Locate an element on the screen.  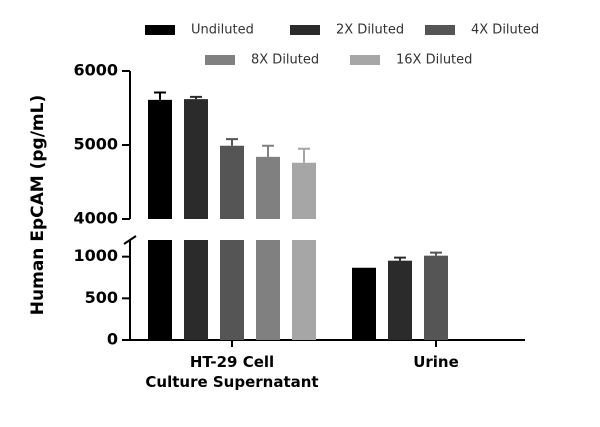
x-tick-label: Urine is located at coordinates (436, 362).